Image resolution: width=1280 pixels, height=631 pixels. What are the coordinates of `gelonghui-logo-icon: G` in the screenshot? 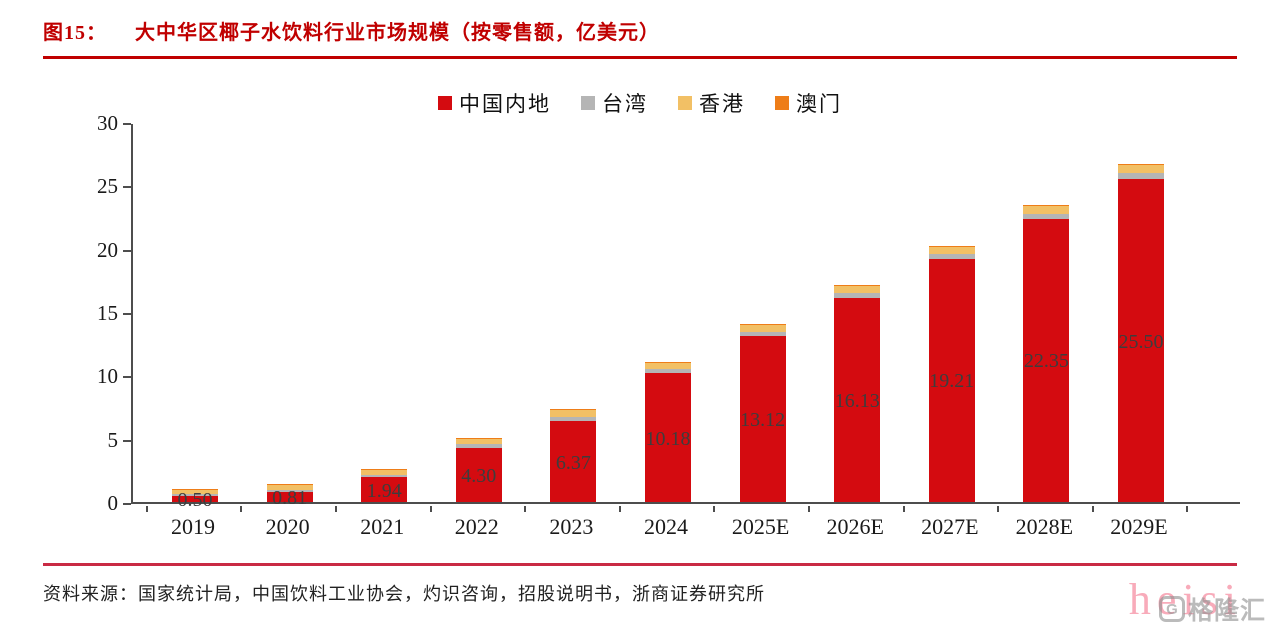 It's located at (1171, 609).